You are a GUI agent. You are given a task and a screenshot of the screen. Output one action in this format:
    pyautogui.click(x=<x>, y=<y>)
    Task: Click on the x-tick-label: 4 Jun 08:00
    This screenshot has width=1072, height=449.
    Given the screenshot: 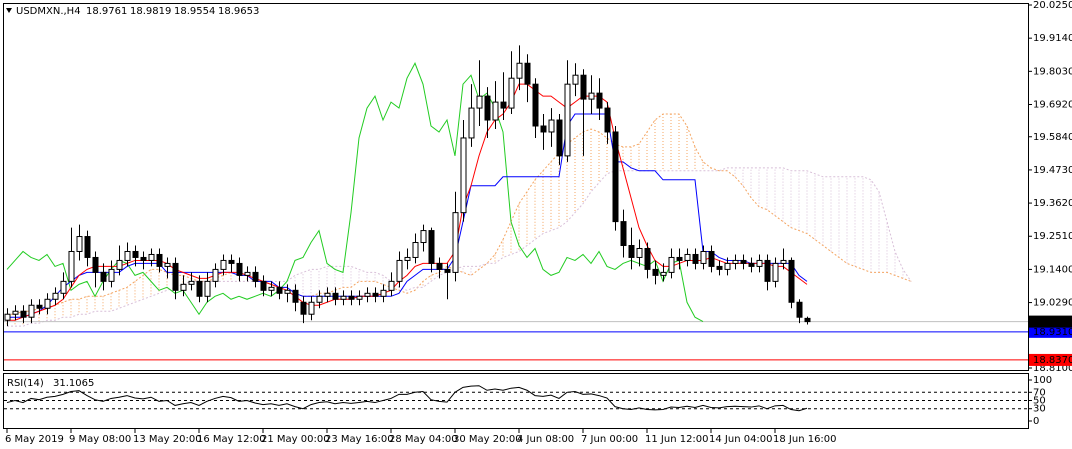 What is the action you would take?
    pyautogui.click(x=545, y=439)
    